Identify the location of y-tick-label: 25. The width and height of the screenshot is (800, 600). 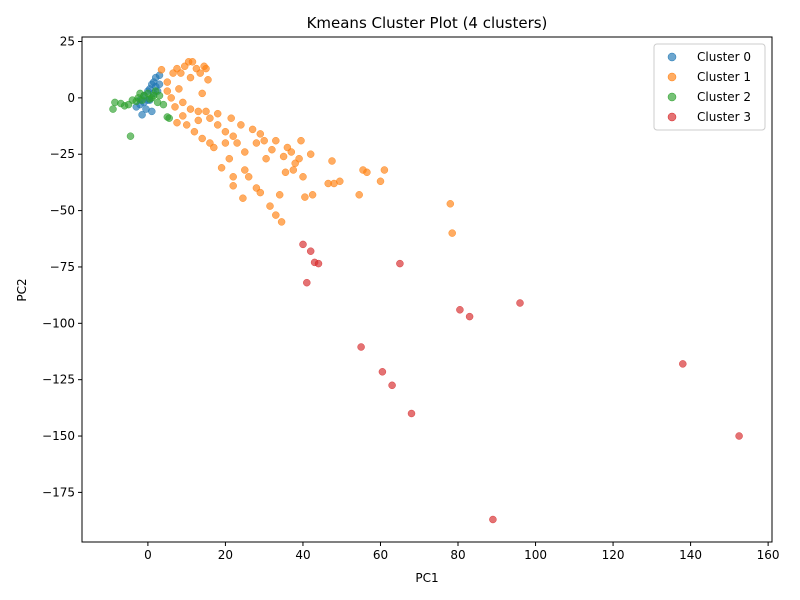
(67, 42).